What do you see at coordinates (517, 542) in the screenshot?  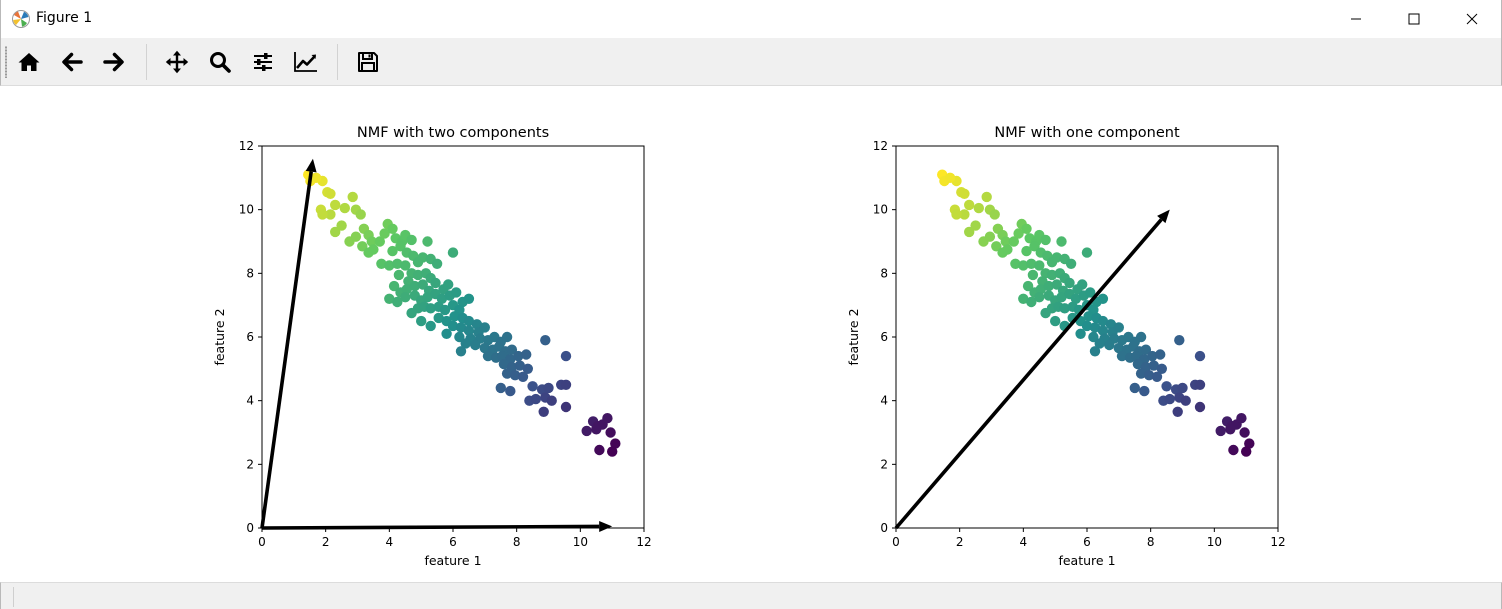 I see `x-tick-label: 8` at bounding box center [517, 542].